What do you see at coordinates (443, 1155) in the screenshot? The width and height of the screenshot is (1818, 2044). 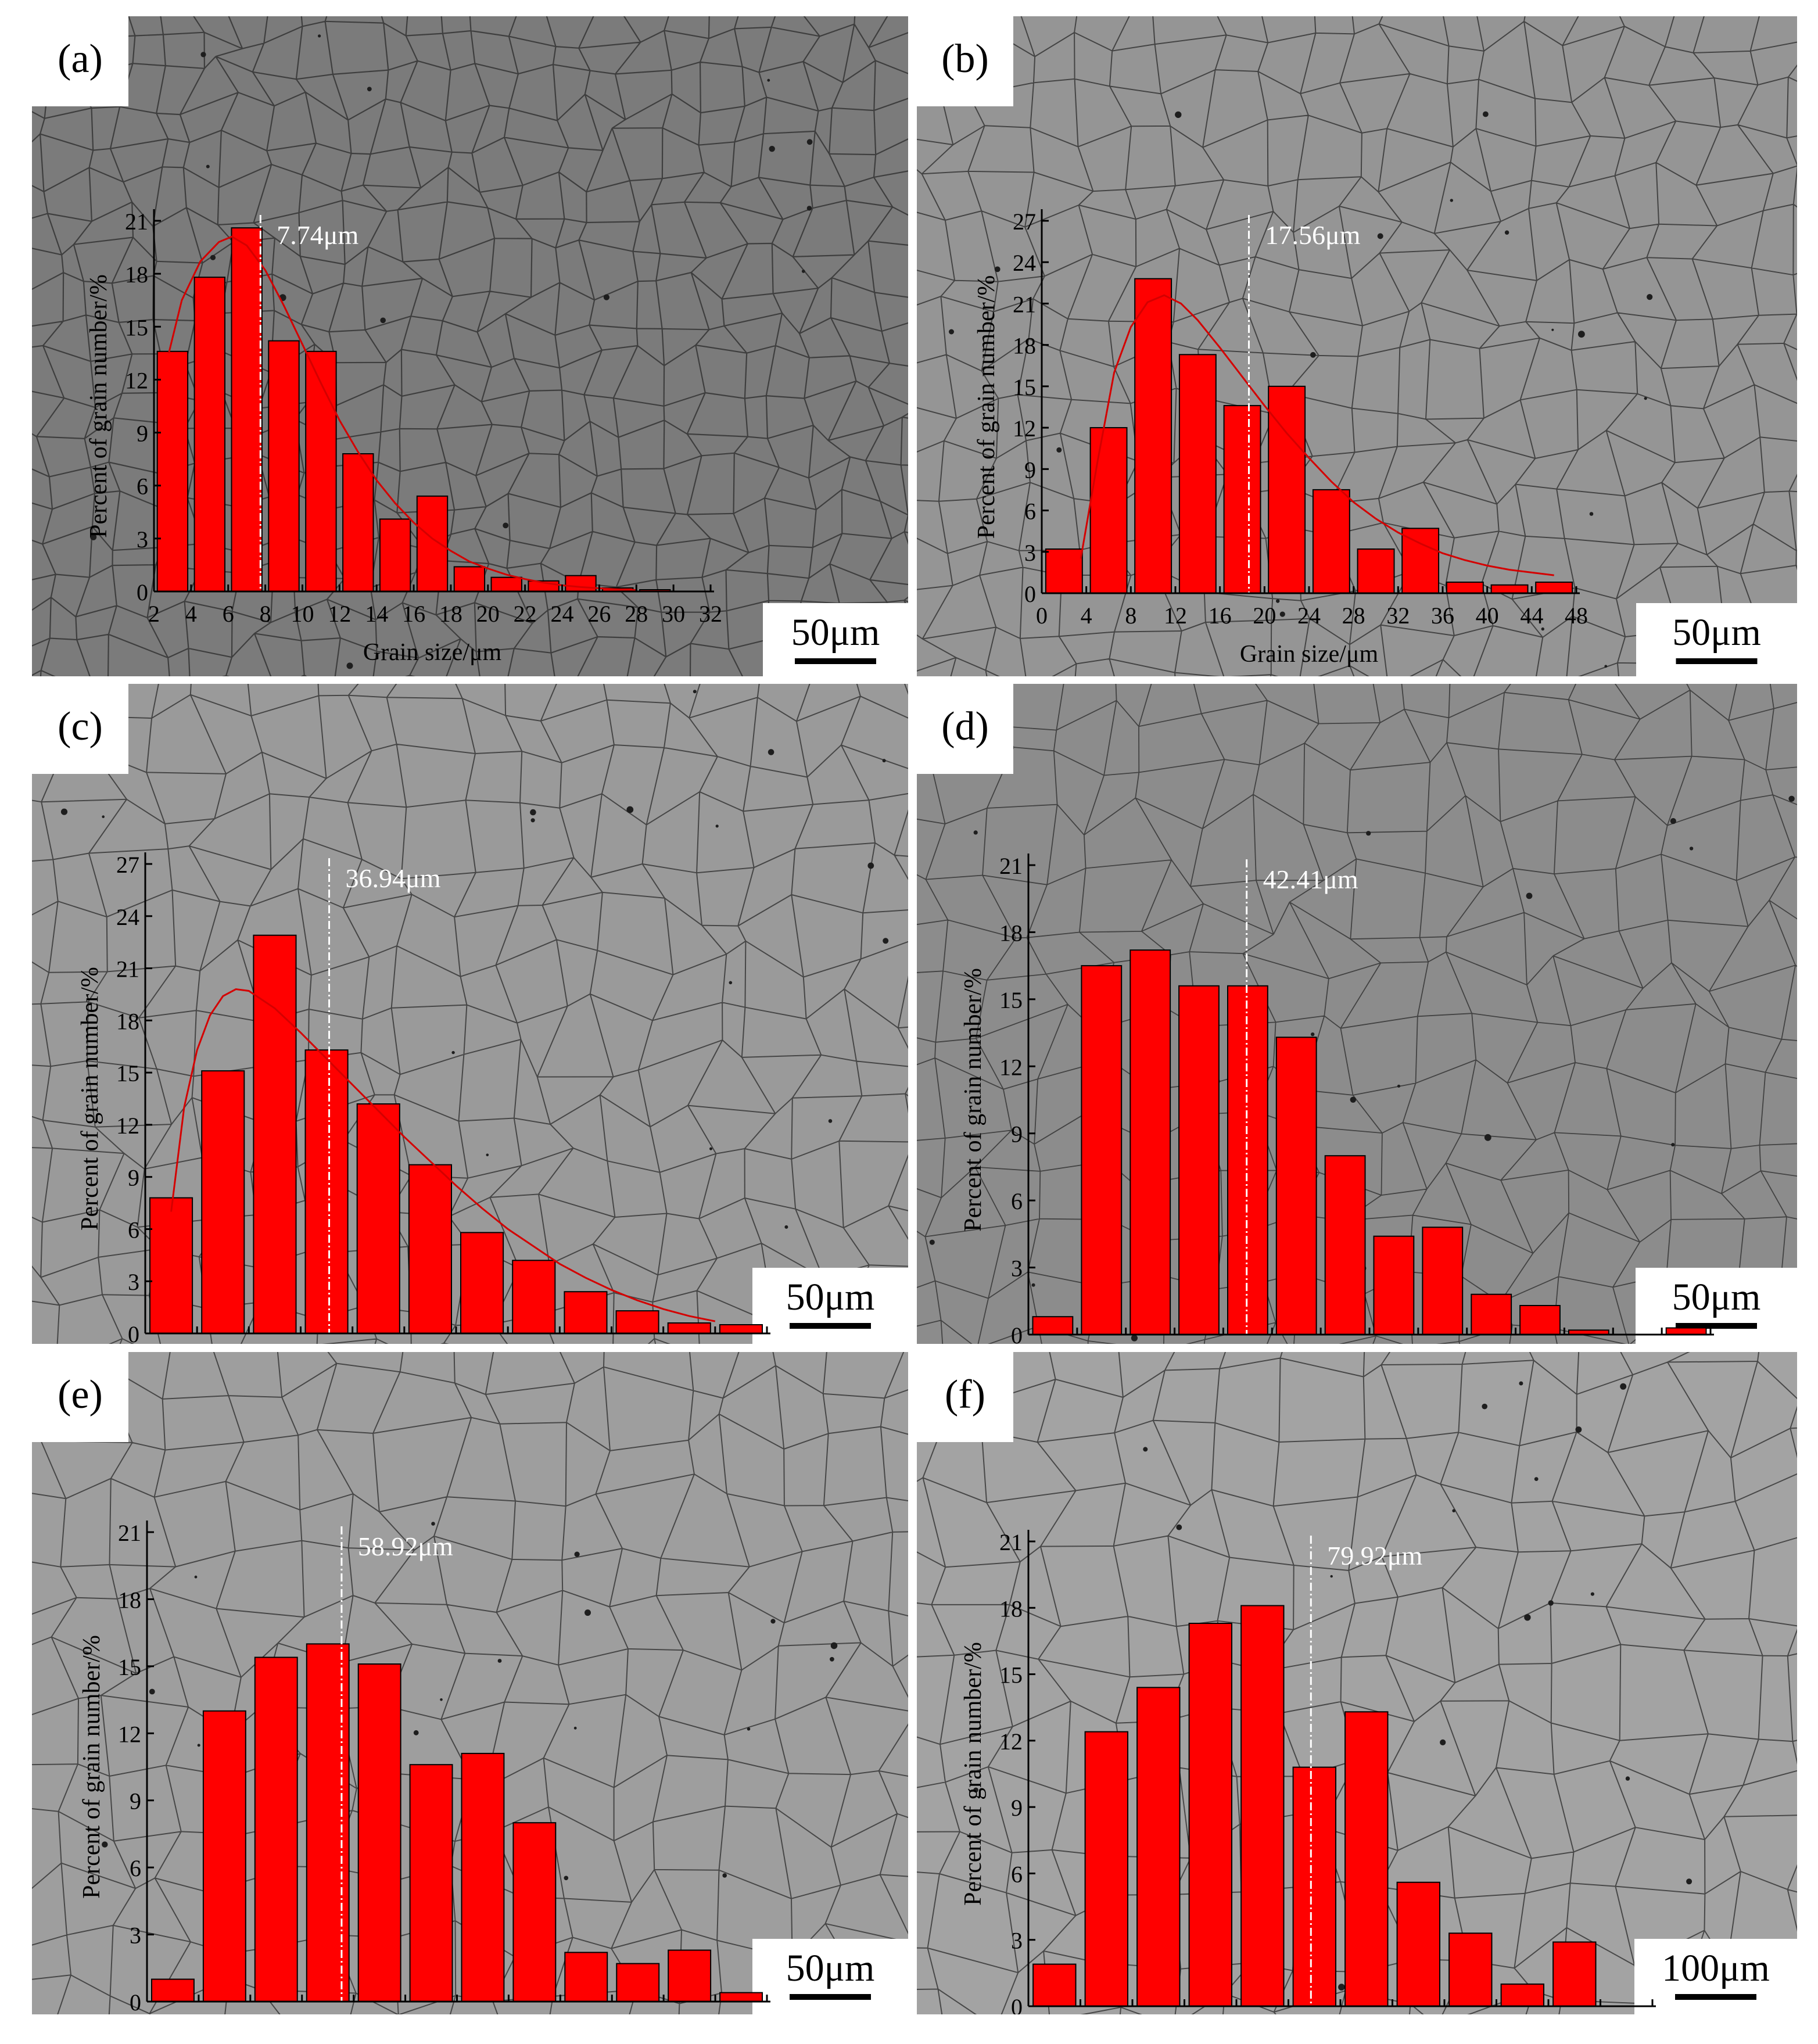 I see `lognormal-fit-curve` at bounding box center [443, 1155].